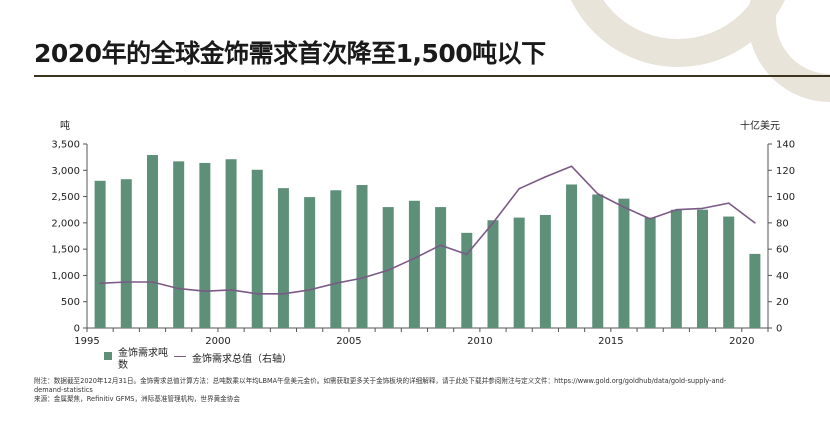 The height and width of the screenshot is (425, 830). What do you see at coordinates (108, 356) in the screenshot?
I see `legend-bar-swatch` at bounding box center [108, 356].